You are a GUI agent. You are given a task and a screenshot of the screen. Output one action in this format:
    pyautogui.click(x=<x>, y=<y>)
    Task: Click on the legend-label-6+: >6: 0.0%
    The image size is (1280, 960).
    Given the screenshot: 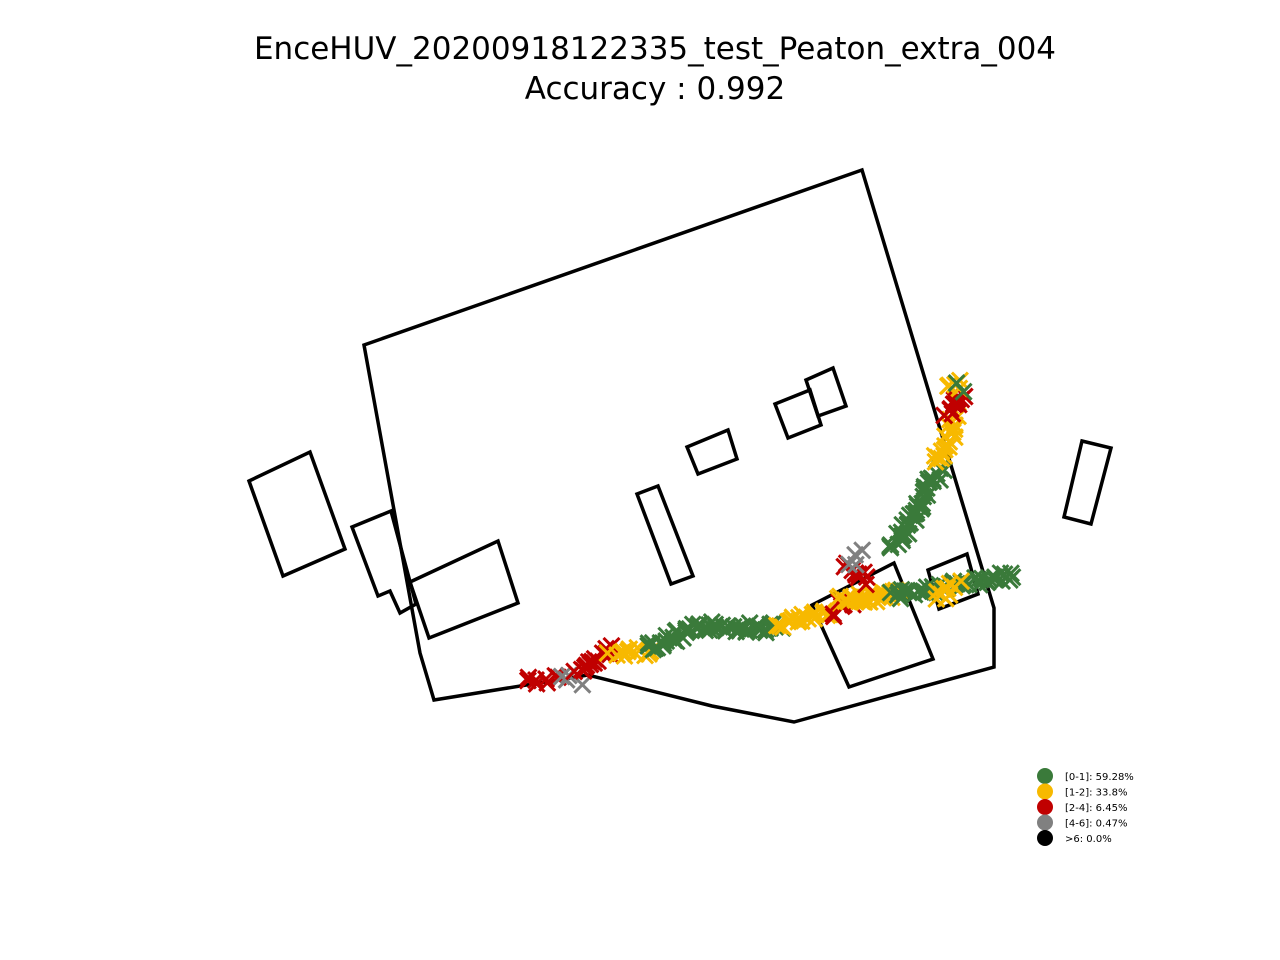 What is the action you would take?
    pyautogui.click(x=1088, y=839)
    